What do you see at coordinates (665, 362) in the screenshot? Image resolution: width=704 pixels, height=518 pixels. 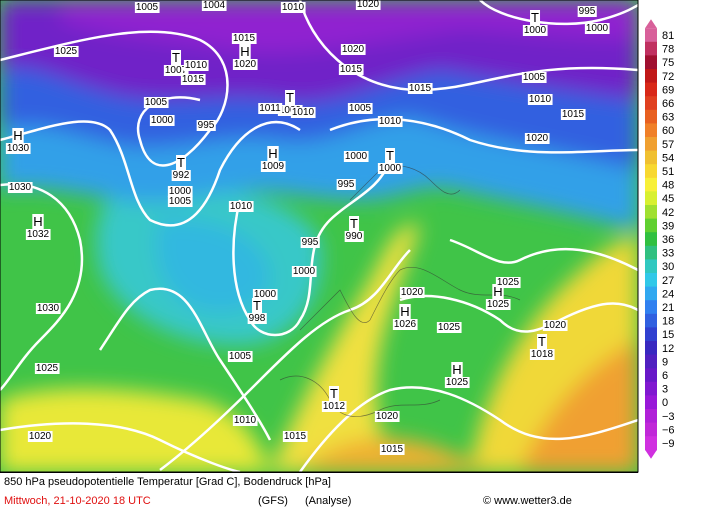 I see `colorbar-label: 9` at bounding box center [665, 362].